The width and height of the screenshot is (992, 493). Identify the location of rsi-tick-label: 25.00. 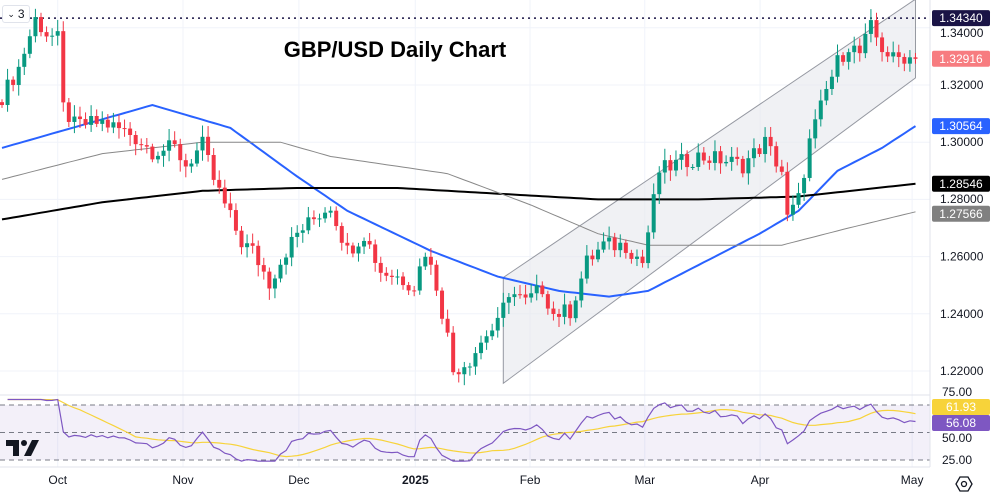
(957, 460).